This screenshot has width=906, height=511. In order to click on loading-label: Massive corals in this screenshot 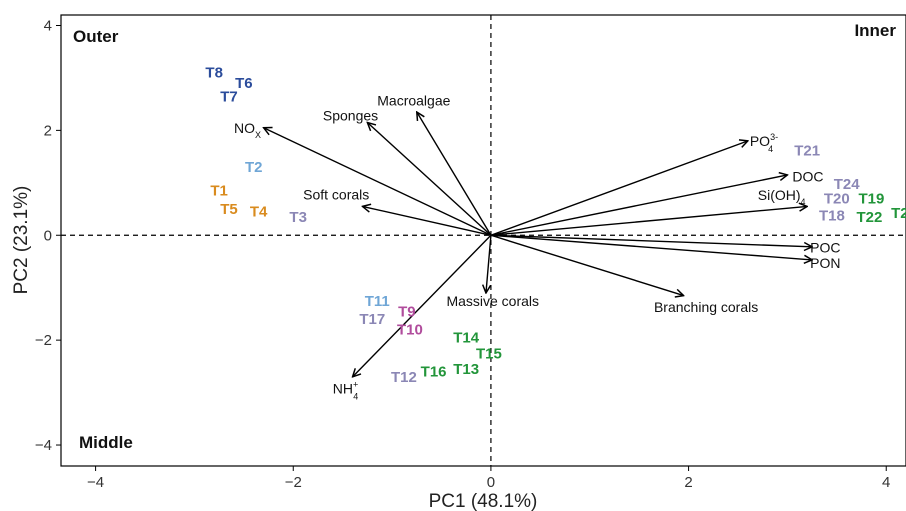, I will do `click(492, 301)`.